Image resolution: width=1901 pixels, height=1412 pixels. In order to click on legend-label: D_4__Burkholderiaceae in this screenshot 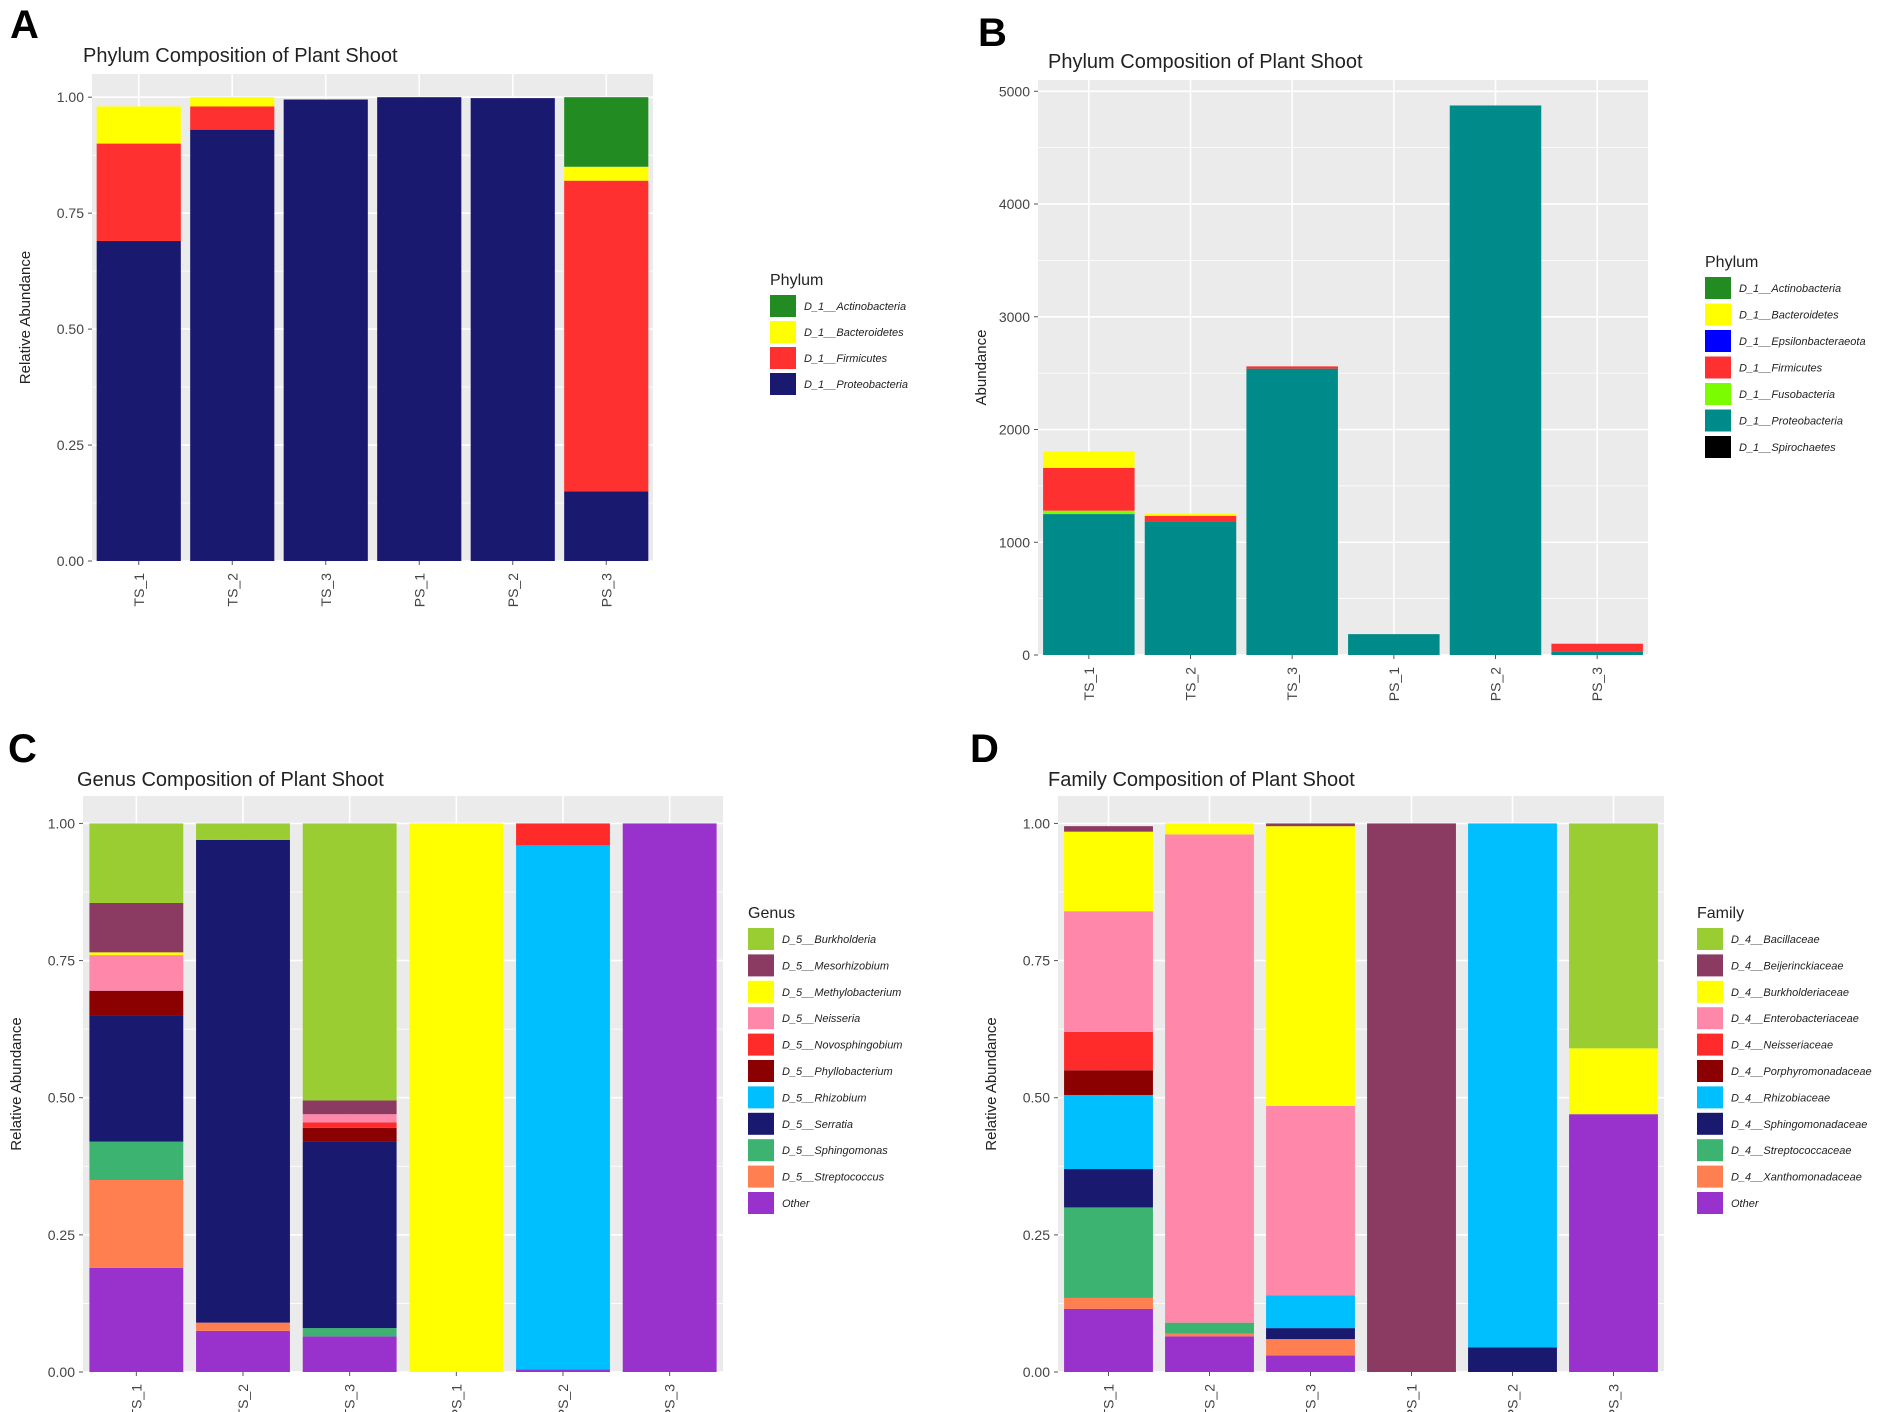, I will do `click(1790, 993)`.